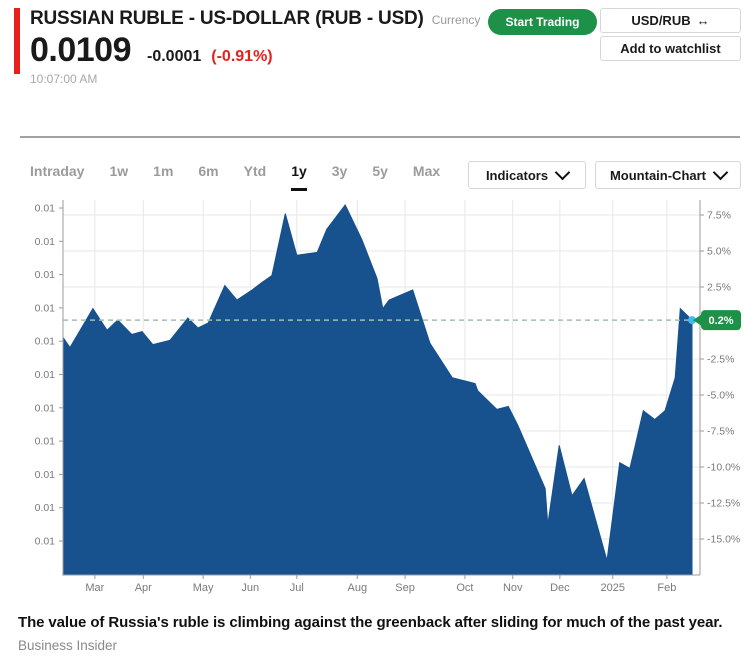 This screenshot has width=747, height=660. I want to click on svg-text: -15.0%, so click(723, 540).